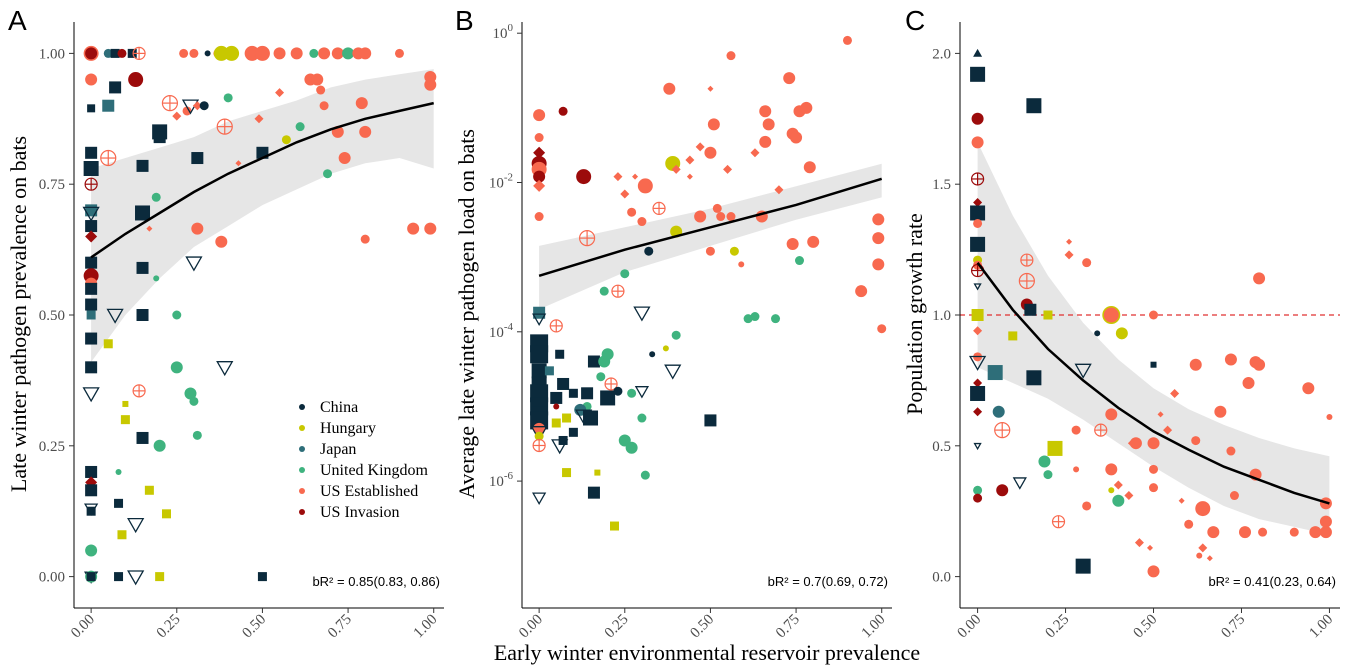 This screenshot has width=1352, height=668. What do you see at coordinates (941, 185) in the screenshot?
I see `panel-c-y-tick-label: 1.5` at bounding box center [941, 185].